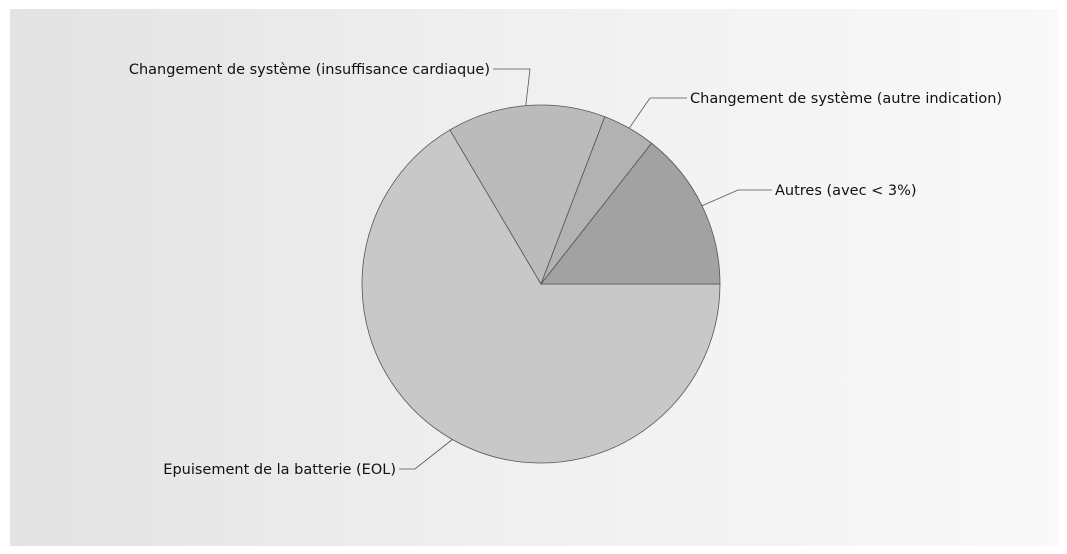  Describe the element at coordinates (630, 213) in the screenshot. I see `slice-autres` at that location.